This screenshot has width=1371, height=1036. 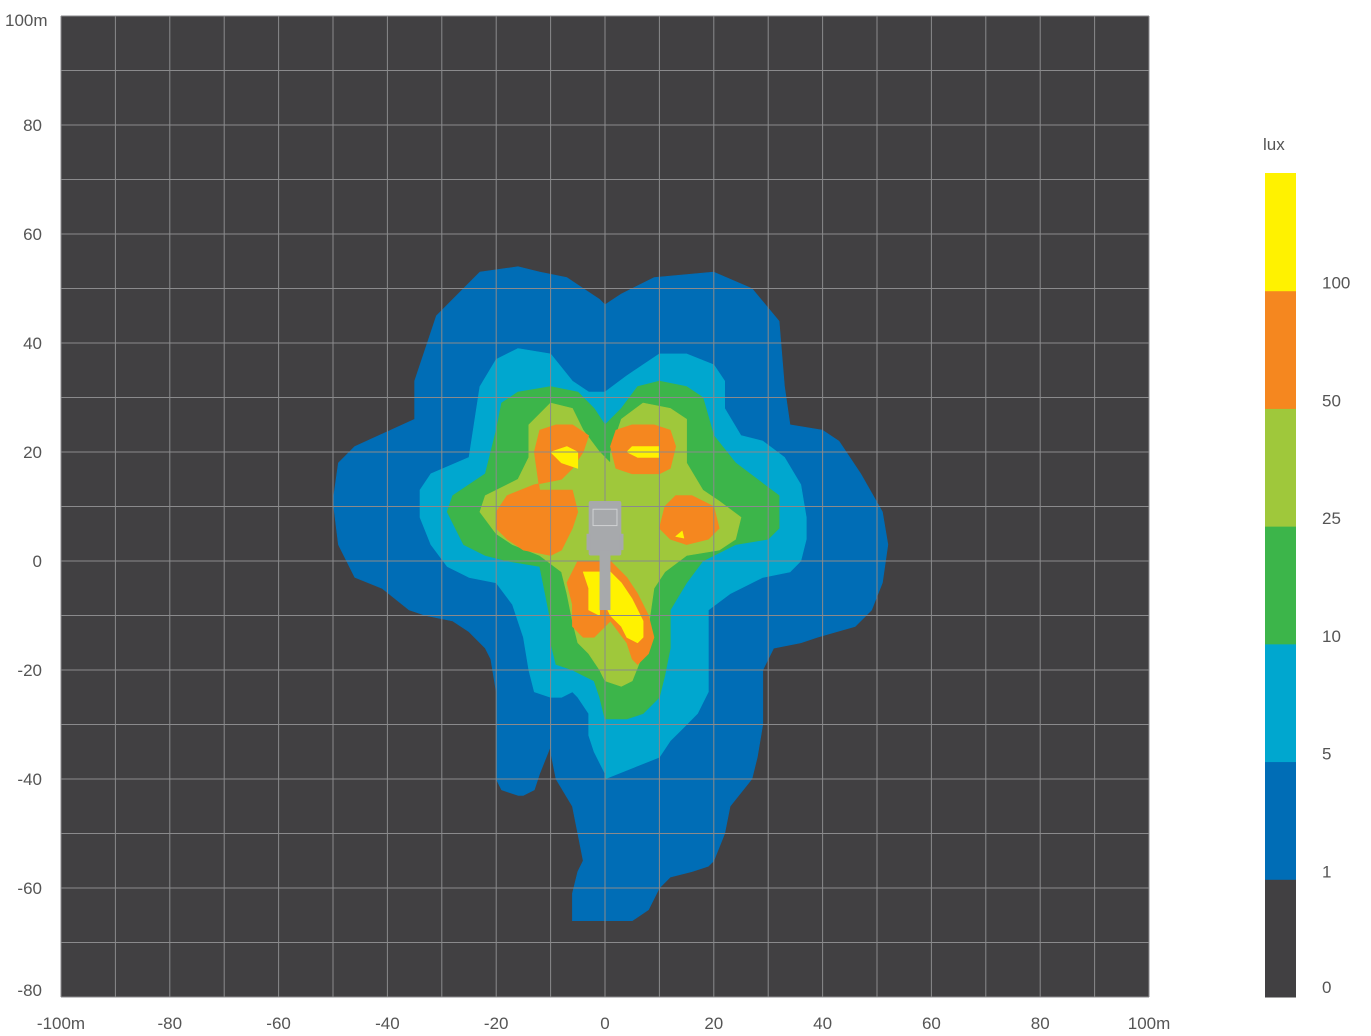 I want to click on x-tick-label: 100m, so click(x=1149, y=1023).